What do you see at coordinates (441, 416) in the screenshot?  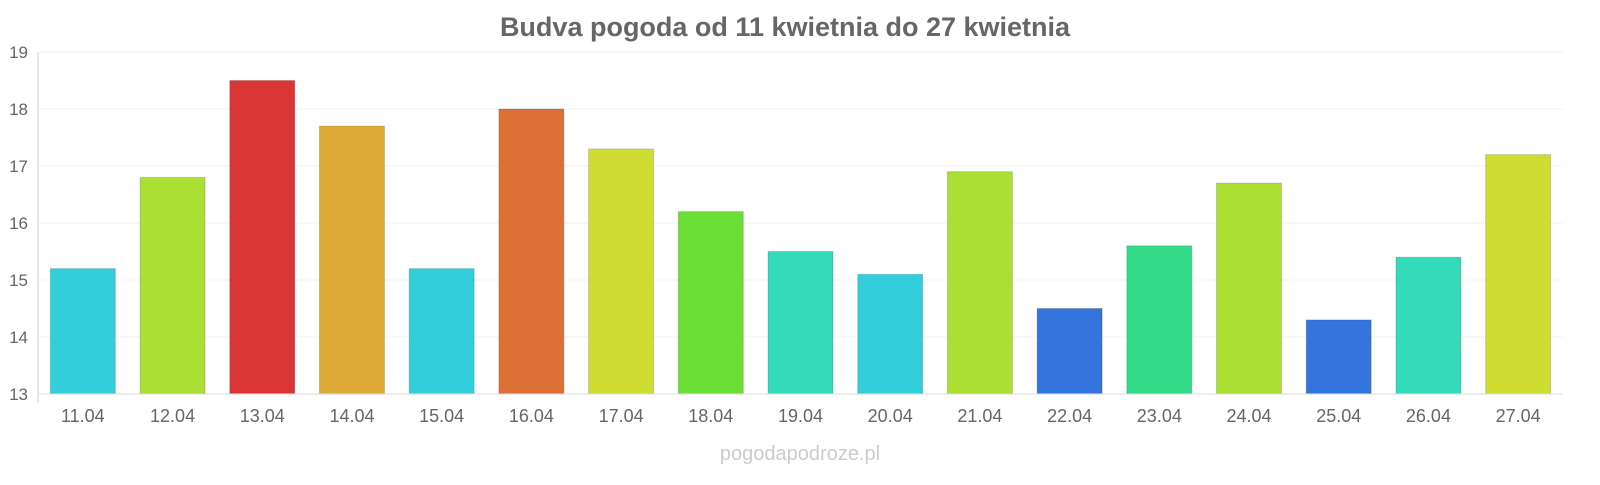 I see `x-tick-label: 15.04` at bounding box center [441, 416].